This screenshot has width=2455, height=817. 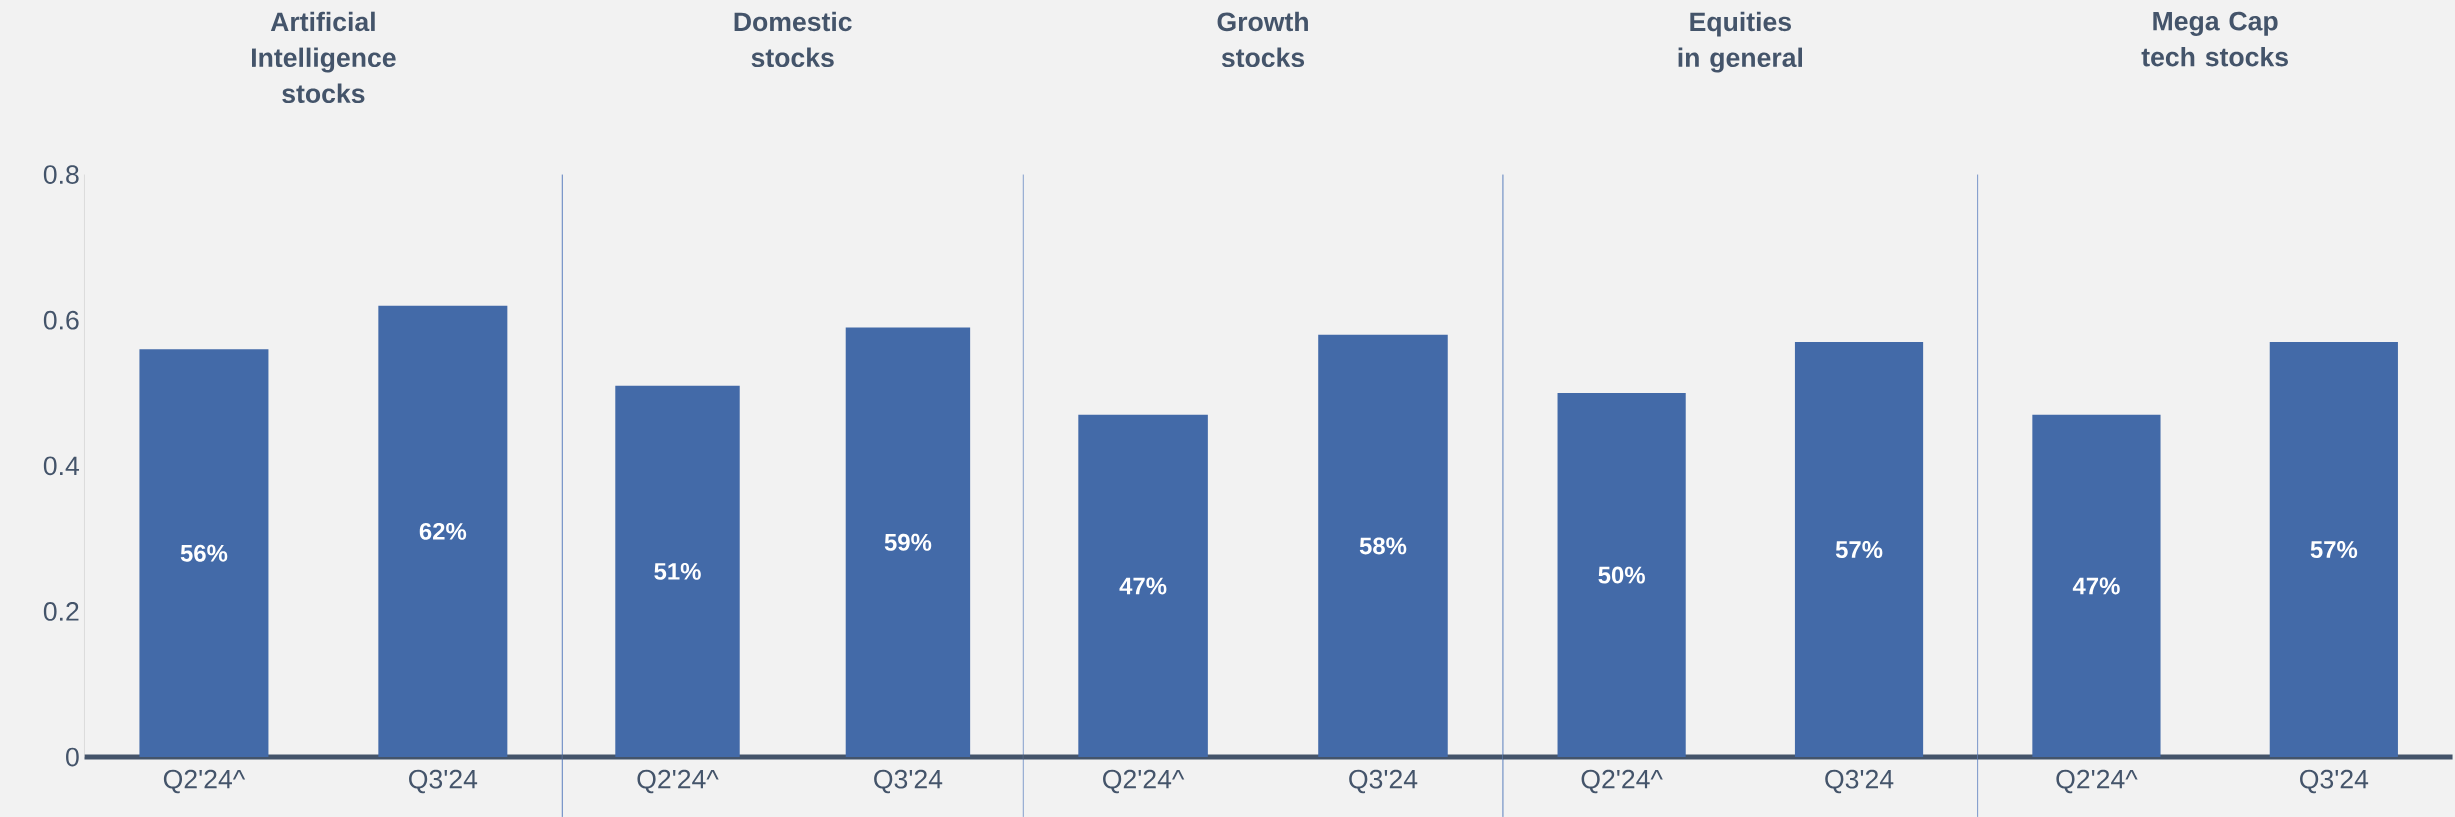 I want to click on data-label: 51%, so click(x=677, y=571).